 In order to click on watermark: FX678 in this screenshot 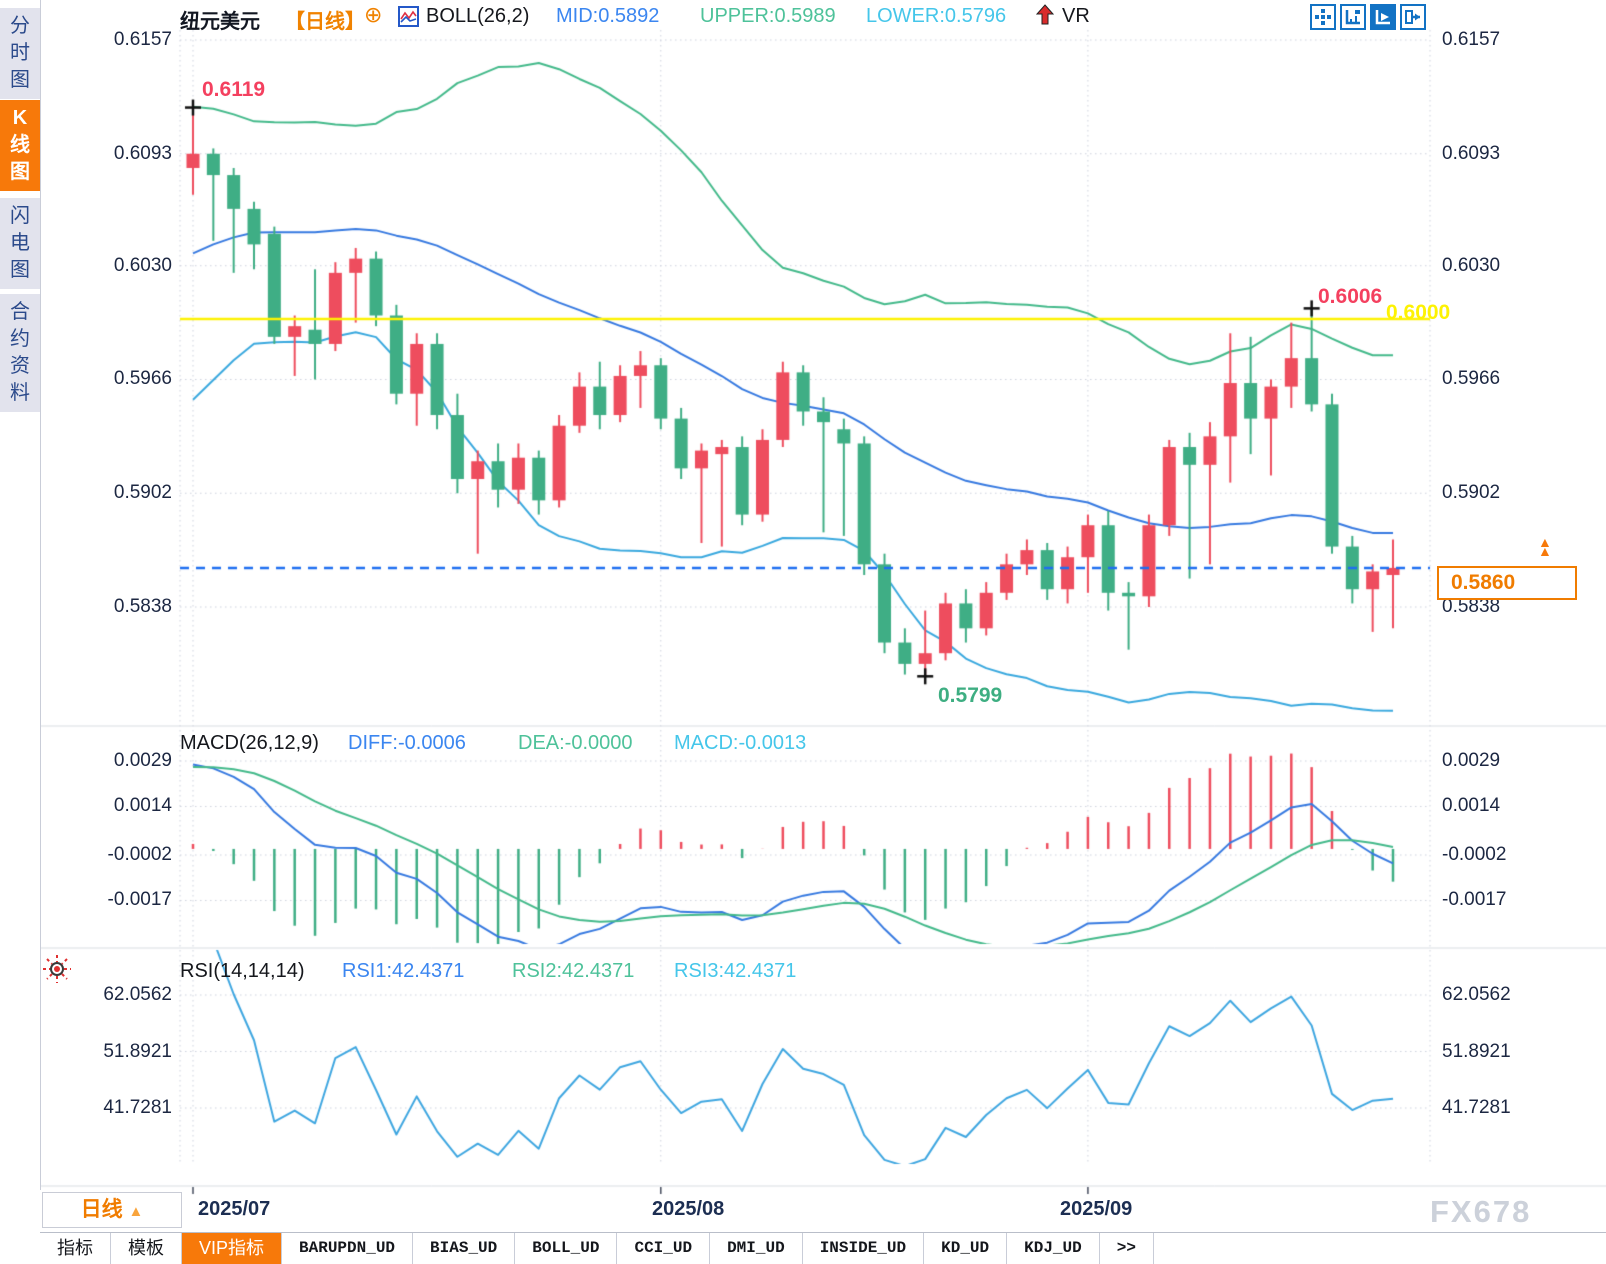, I will do `click(1481, 1211)`.